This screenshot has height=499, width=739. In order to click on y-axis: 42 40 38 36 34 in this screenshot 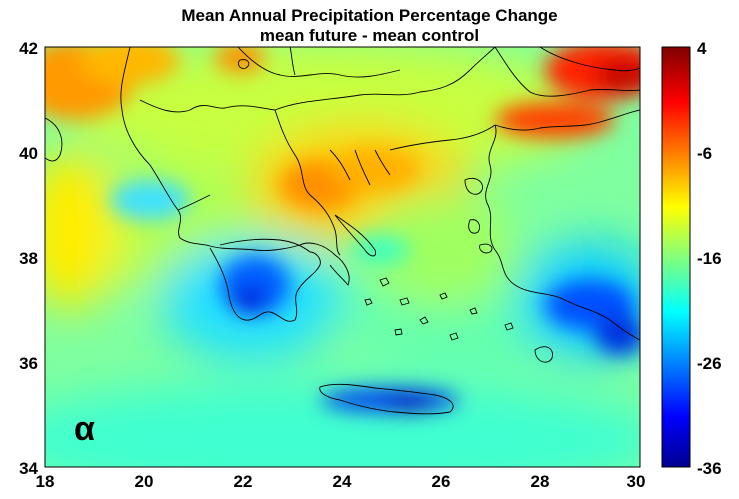, I will do `click(28, 258)`.